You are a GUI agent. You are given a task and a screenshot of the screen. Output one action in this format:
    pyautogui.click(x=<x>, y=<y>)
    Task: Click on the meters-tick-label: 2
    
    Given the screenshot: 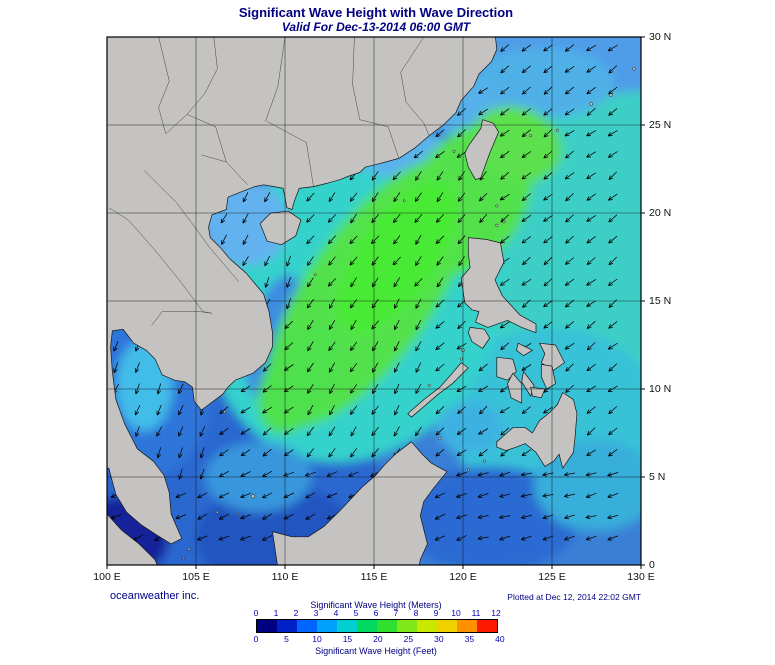 What is the action you would take?
    pyautogui.click(x=296, y=613)
    